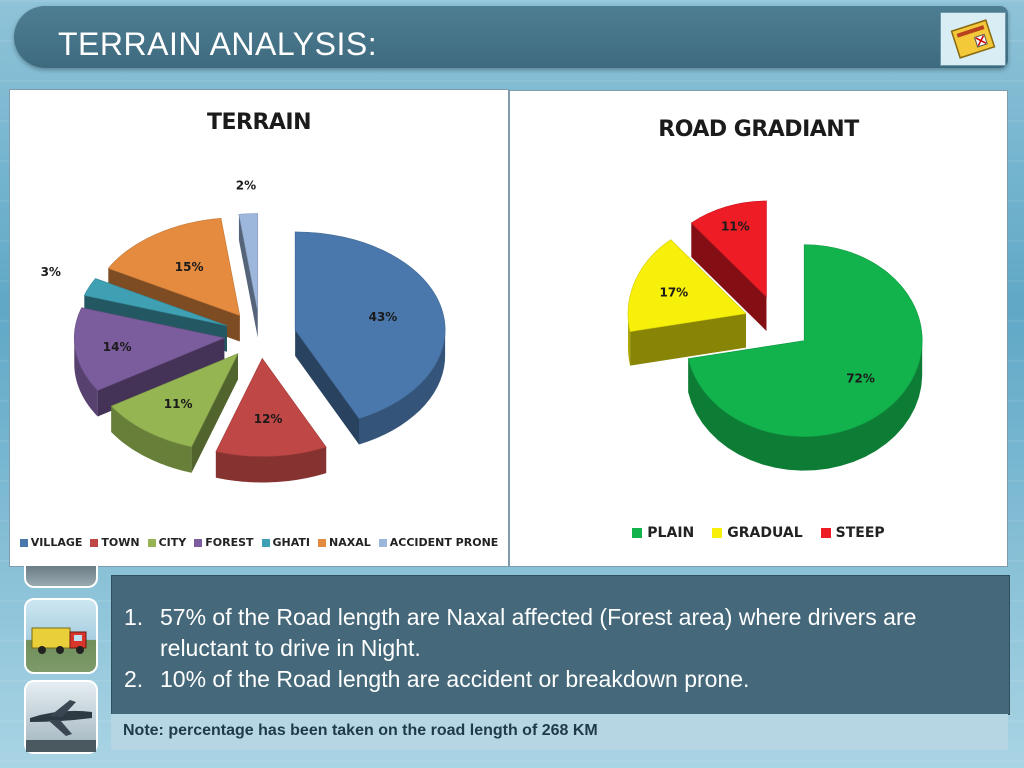 The image size is (1024, 768). Describe the element at coordinates (758, 129) in the screenshot. I see `gradient-chart-title: ROAD GRADIANT` at that location.